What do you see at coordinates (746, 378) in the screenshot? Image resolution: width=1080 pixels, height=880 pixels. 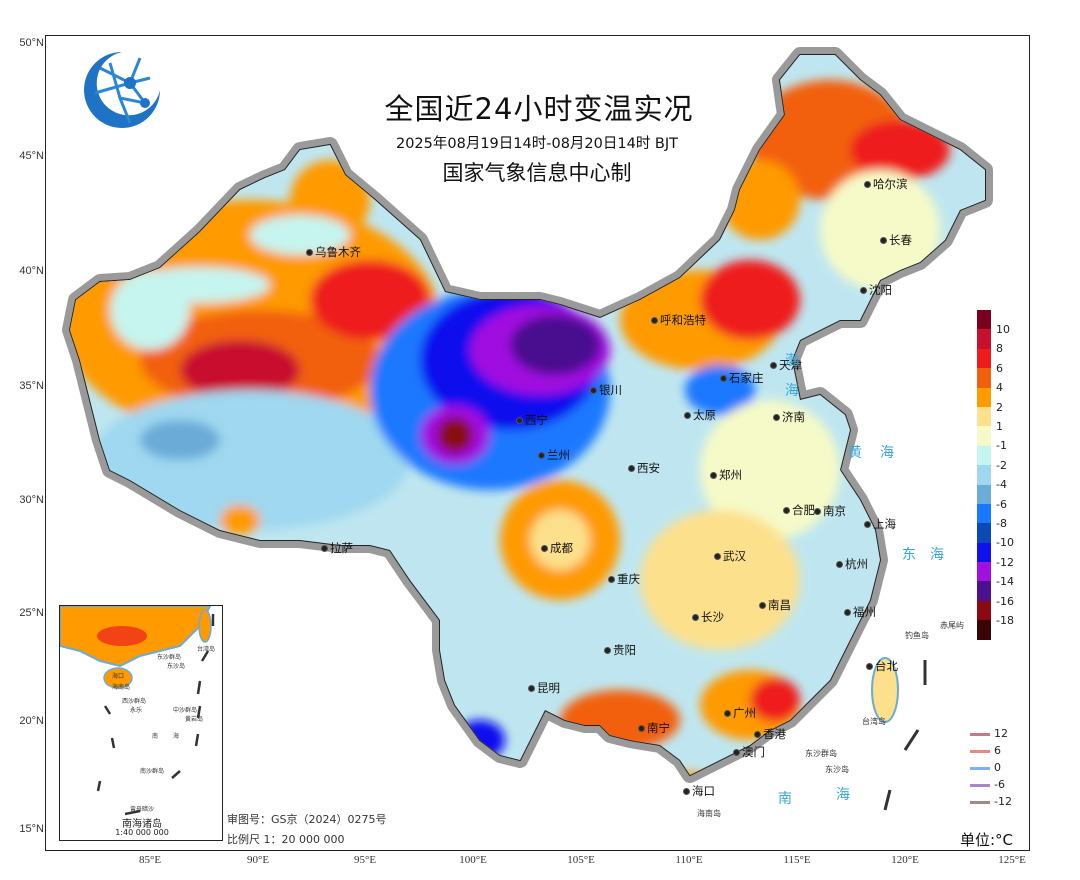 I see `city-name: 石家庄` at bounding box center [746, 378].